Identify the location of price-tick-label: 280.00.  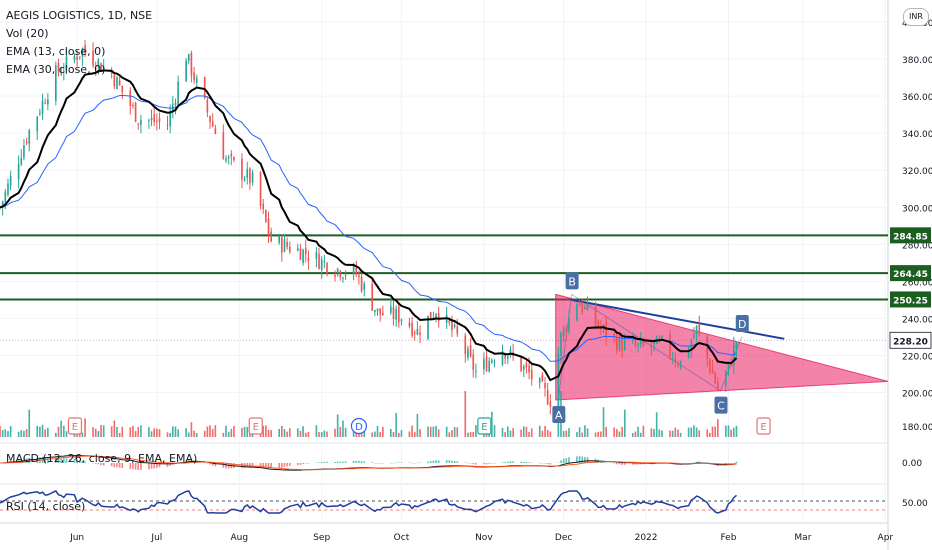
(917, 246).